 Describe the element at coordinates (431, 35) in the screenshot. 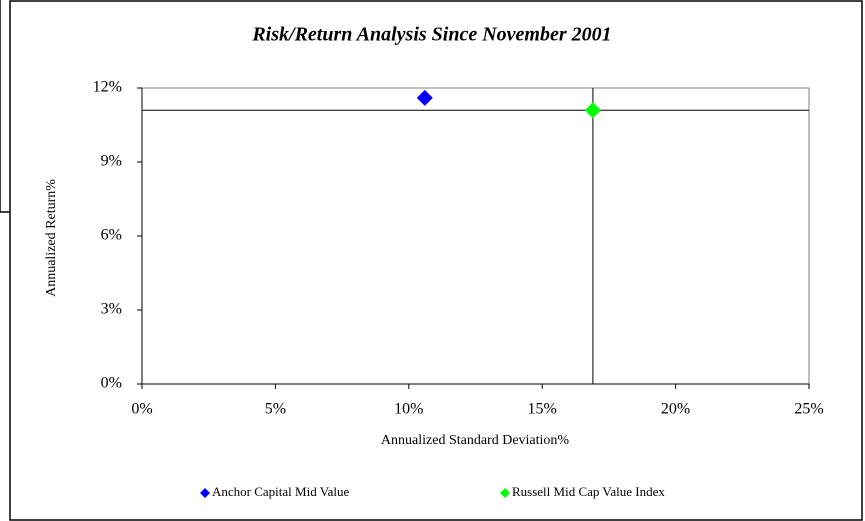

I see `chart-title: Risk/Return Analysis Since November 2001` at that location.